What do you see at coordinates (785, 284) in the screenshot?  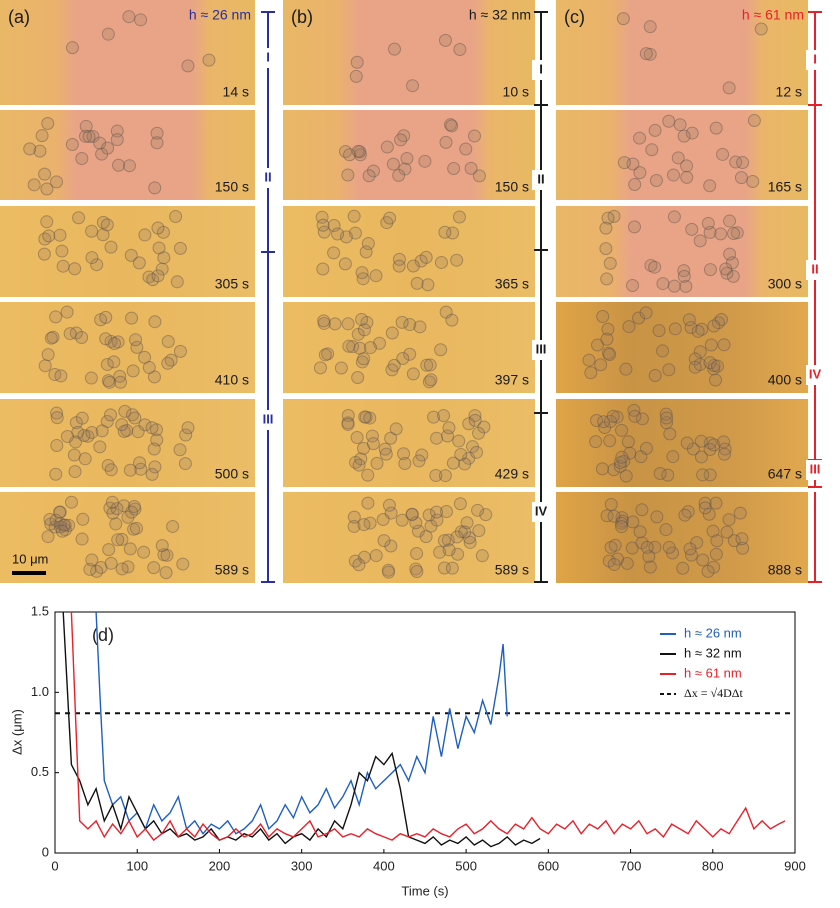 I see `time-label: 300 s` at bounding box center [785, 284].